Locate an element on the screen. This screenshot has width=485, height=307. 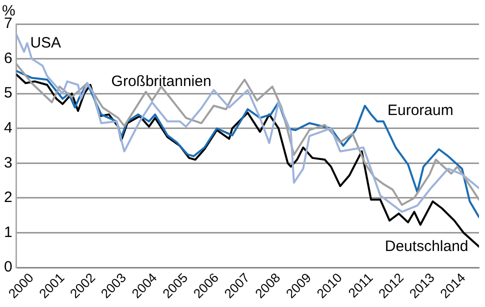
y-tick-label: 4 is located at coordinates (8, 128).